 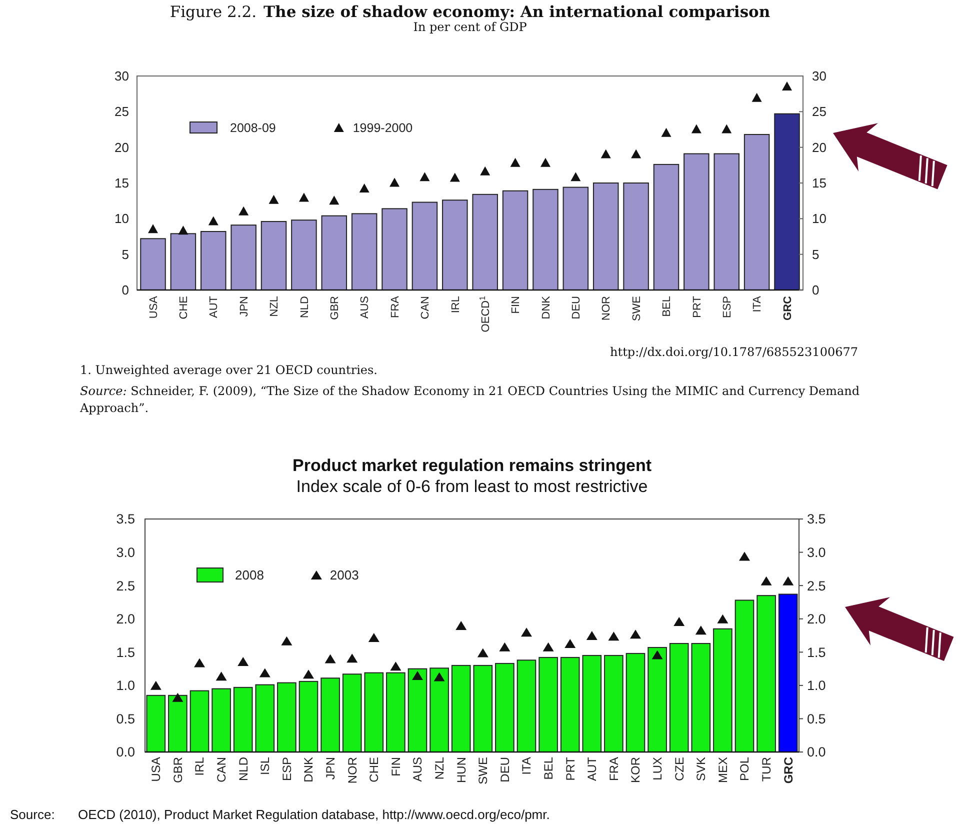 What do you see at coordinates (472, 486) in the screenshot?
I see `chart-subtitle: Index scale of 0-6 from least to most restrictive` at bounding box center [472, 486].